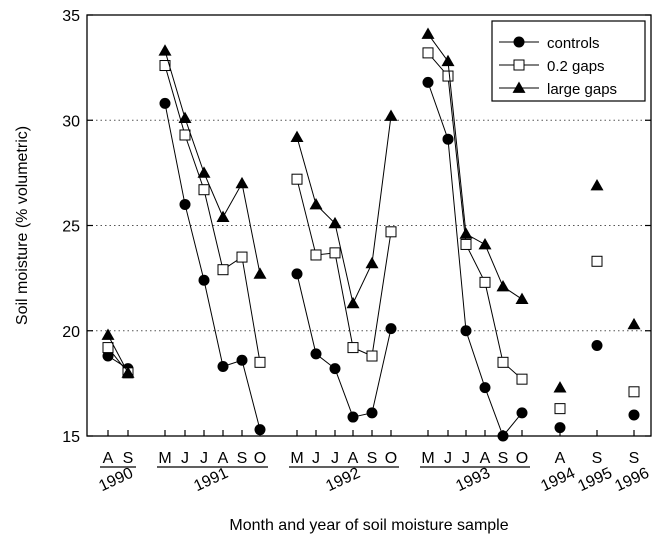 The width and height of the screenshot is (659, 544). I want to click on legend-label: controls, so click(573, 43).